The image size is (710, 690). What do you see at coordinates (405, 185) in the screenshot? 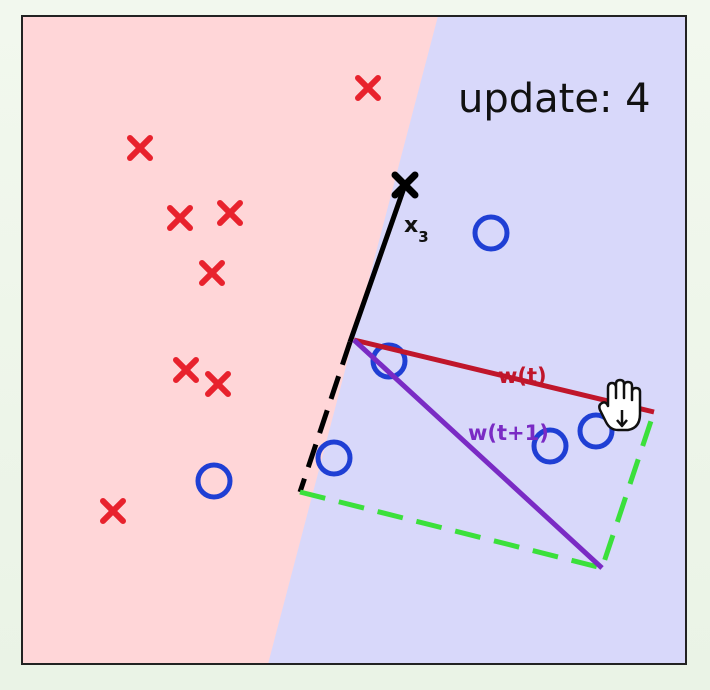
I see `x3-point-marker` at bounding box center [405, 185].